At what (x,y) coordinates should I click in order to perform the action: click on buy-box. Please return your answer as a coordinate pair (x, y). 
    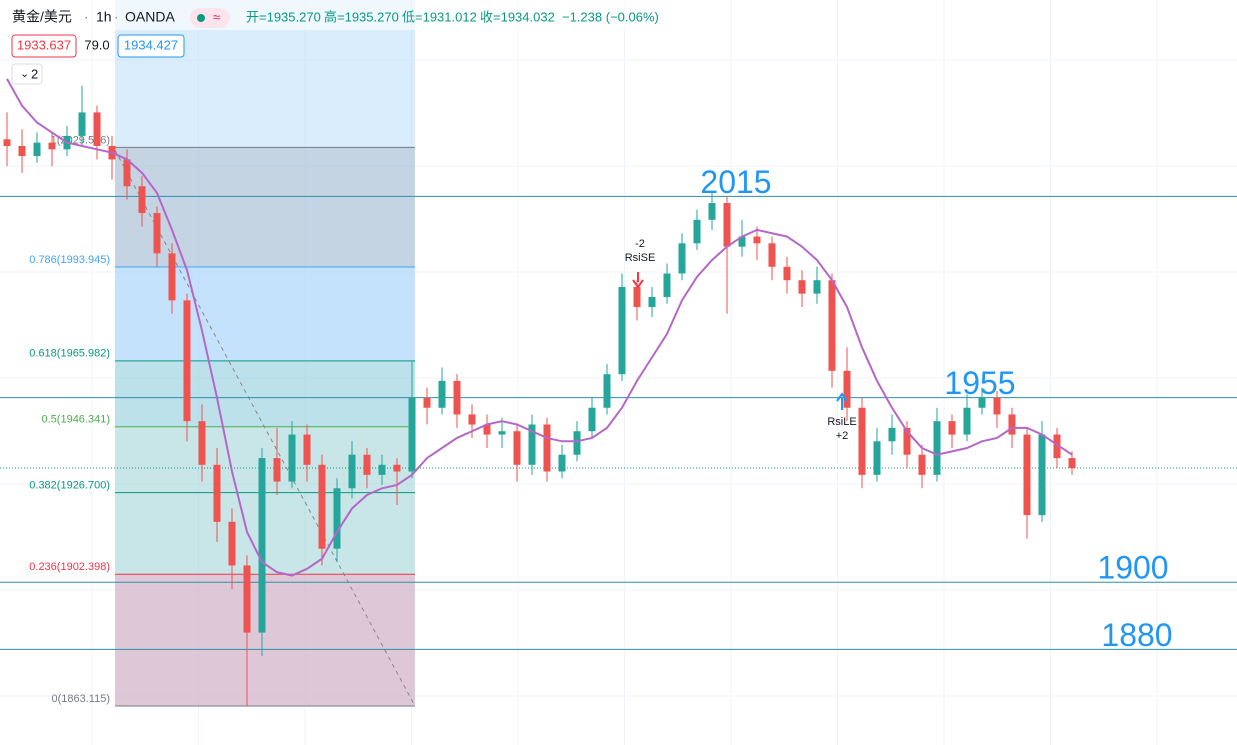
    Looking at the image, I should click on (151, 46).